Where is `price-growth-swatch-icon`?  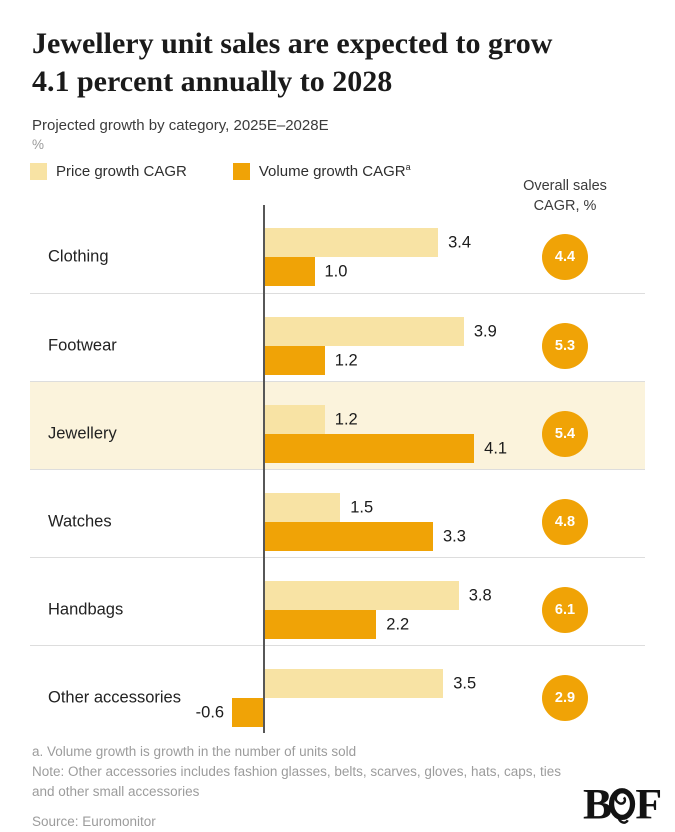 price-growth-swatch-icon is located at coordinates (38, 171).